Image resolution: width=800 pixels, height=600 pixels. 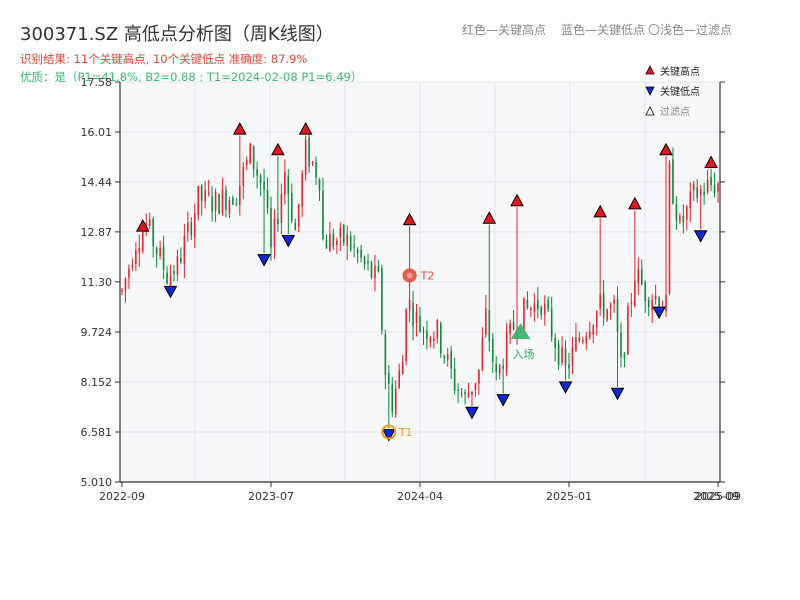 I want to click on entry-marker, so click(x=520, y=331).